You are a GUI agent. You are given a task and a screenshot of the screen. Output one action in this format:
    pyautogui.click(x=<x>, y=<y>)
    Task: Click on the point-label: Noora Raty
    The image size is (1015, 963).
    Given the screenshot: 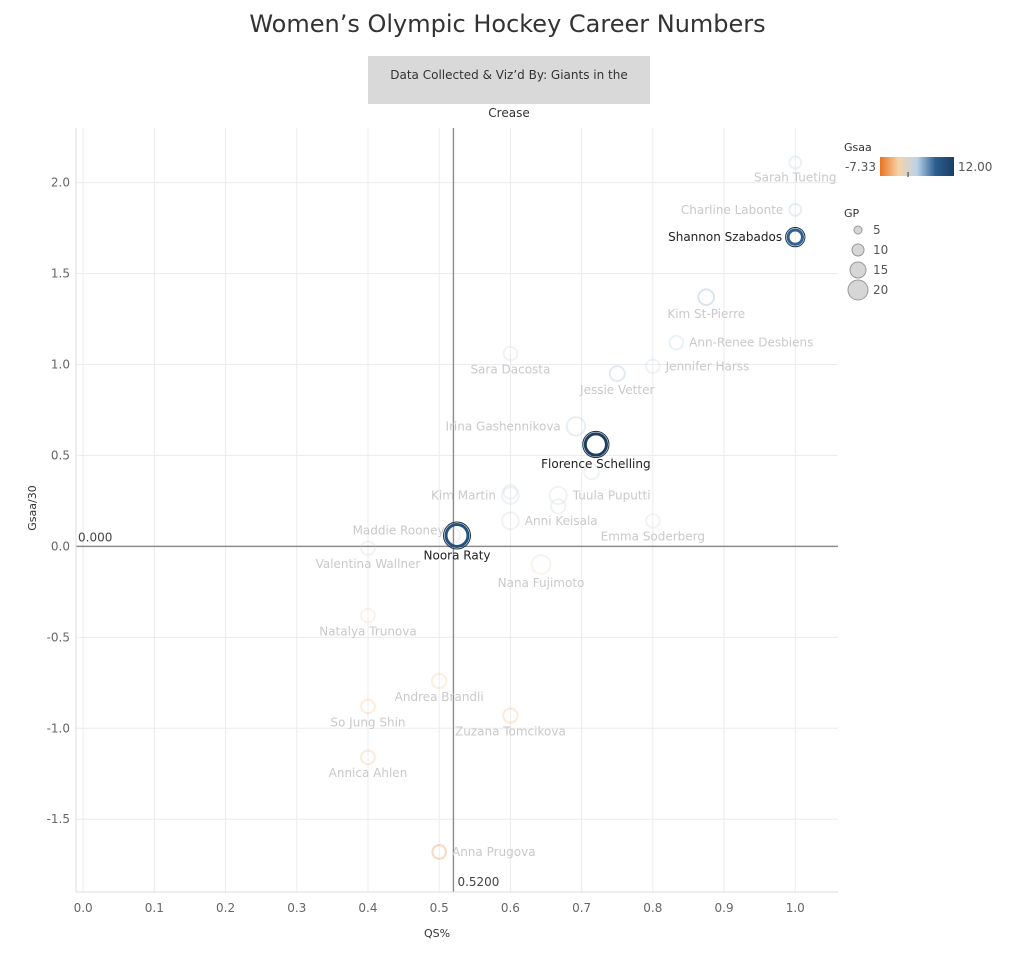 What is the action you would take?
    pyautogui.click(x=457, y=555)
    